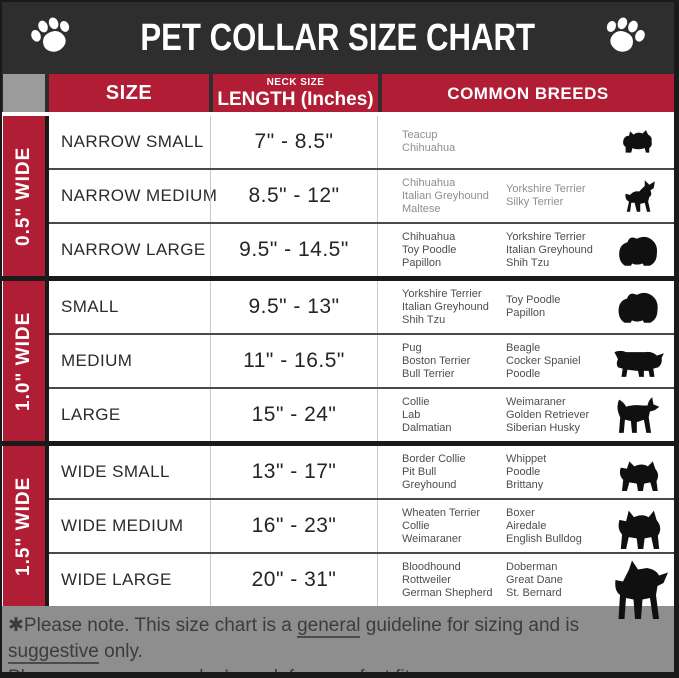 Image resolution: width=679 pixels, height=678 pixels. What do you see at coordinates (294, 141) in the screenshot?
I see `neck-length: 7" - 8.5"` at bounding box center [294, 141].